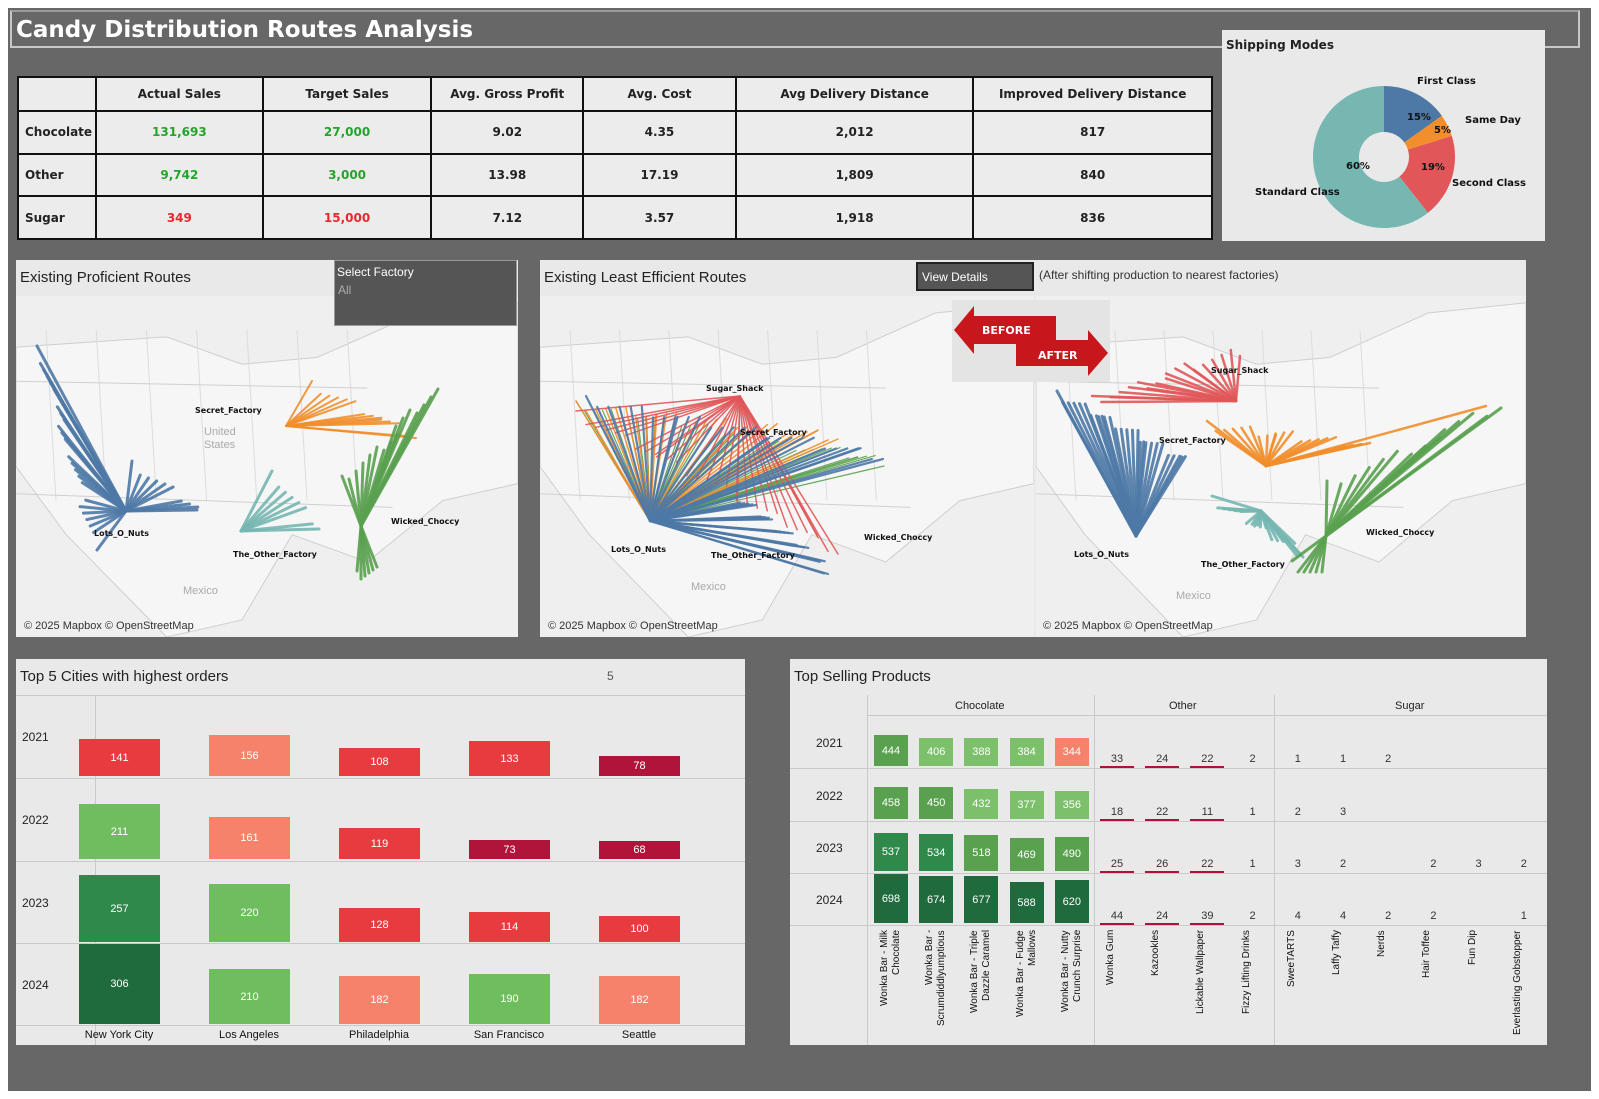 Image resolution: width=1599 pixels, height=1099 pixels. I want to click on product-sales-value: 44, so click(1117, 916).